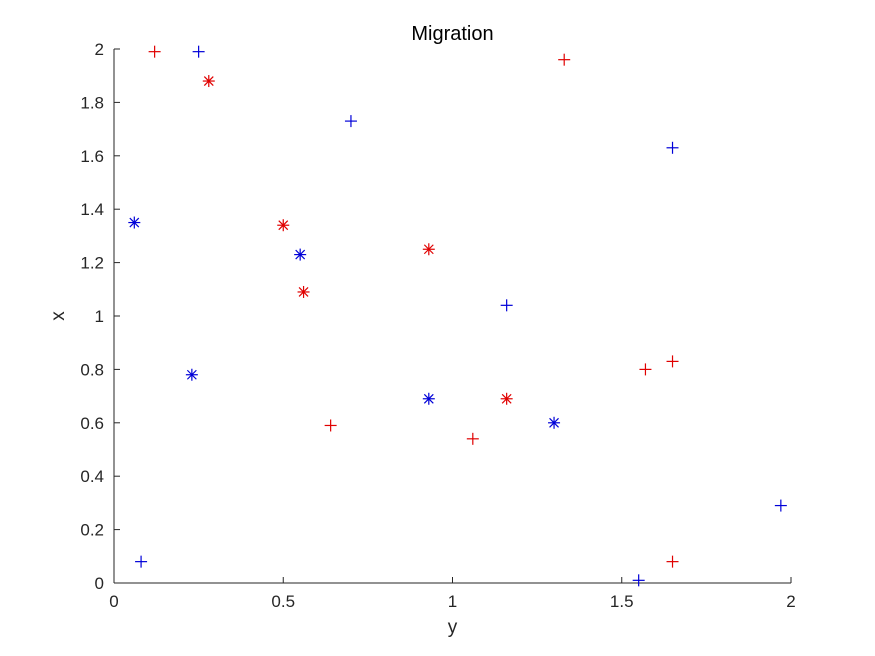  Describe the element at coordinates (99, 583) in the screenshot. I see `y-tick-label: 0` at that location.